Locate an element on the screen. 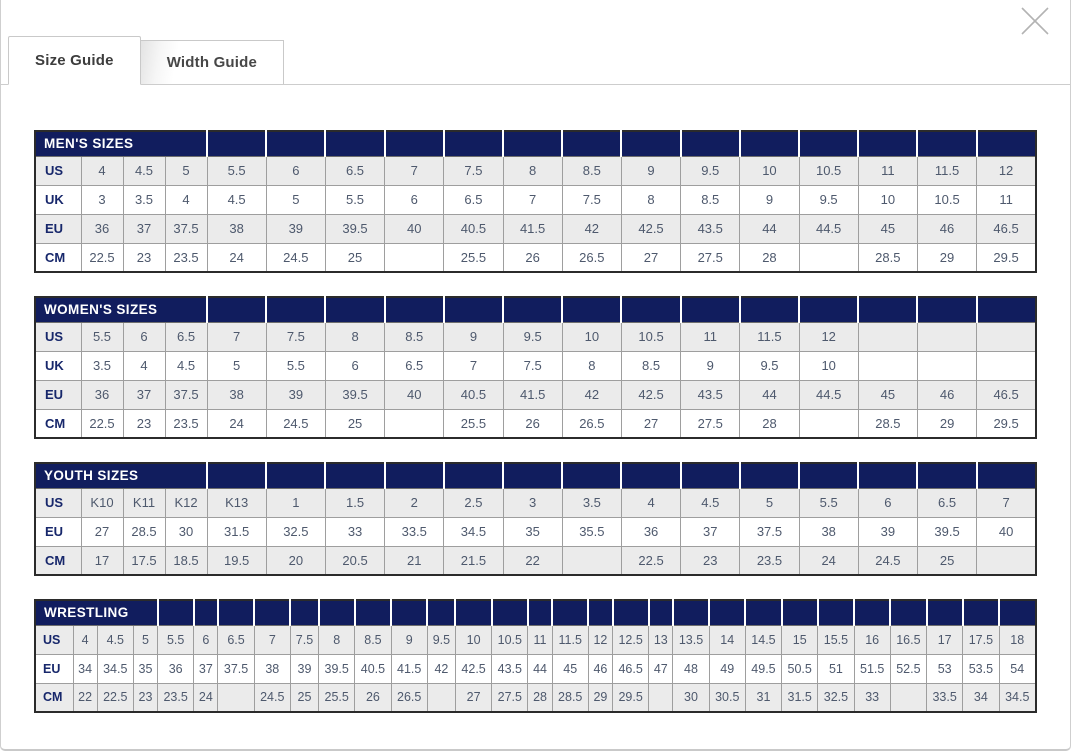 Image resolution: width=1071 pixels, height=751 pixels. size-cell: 34 is located at coordinates (85, 668).